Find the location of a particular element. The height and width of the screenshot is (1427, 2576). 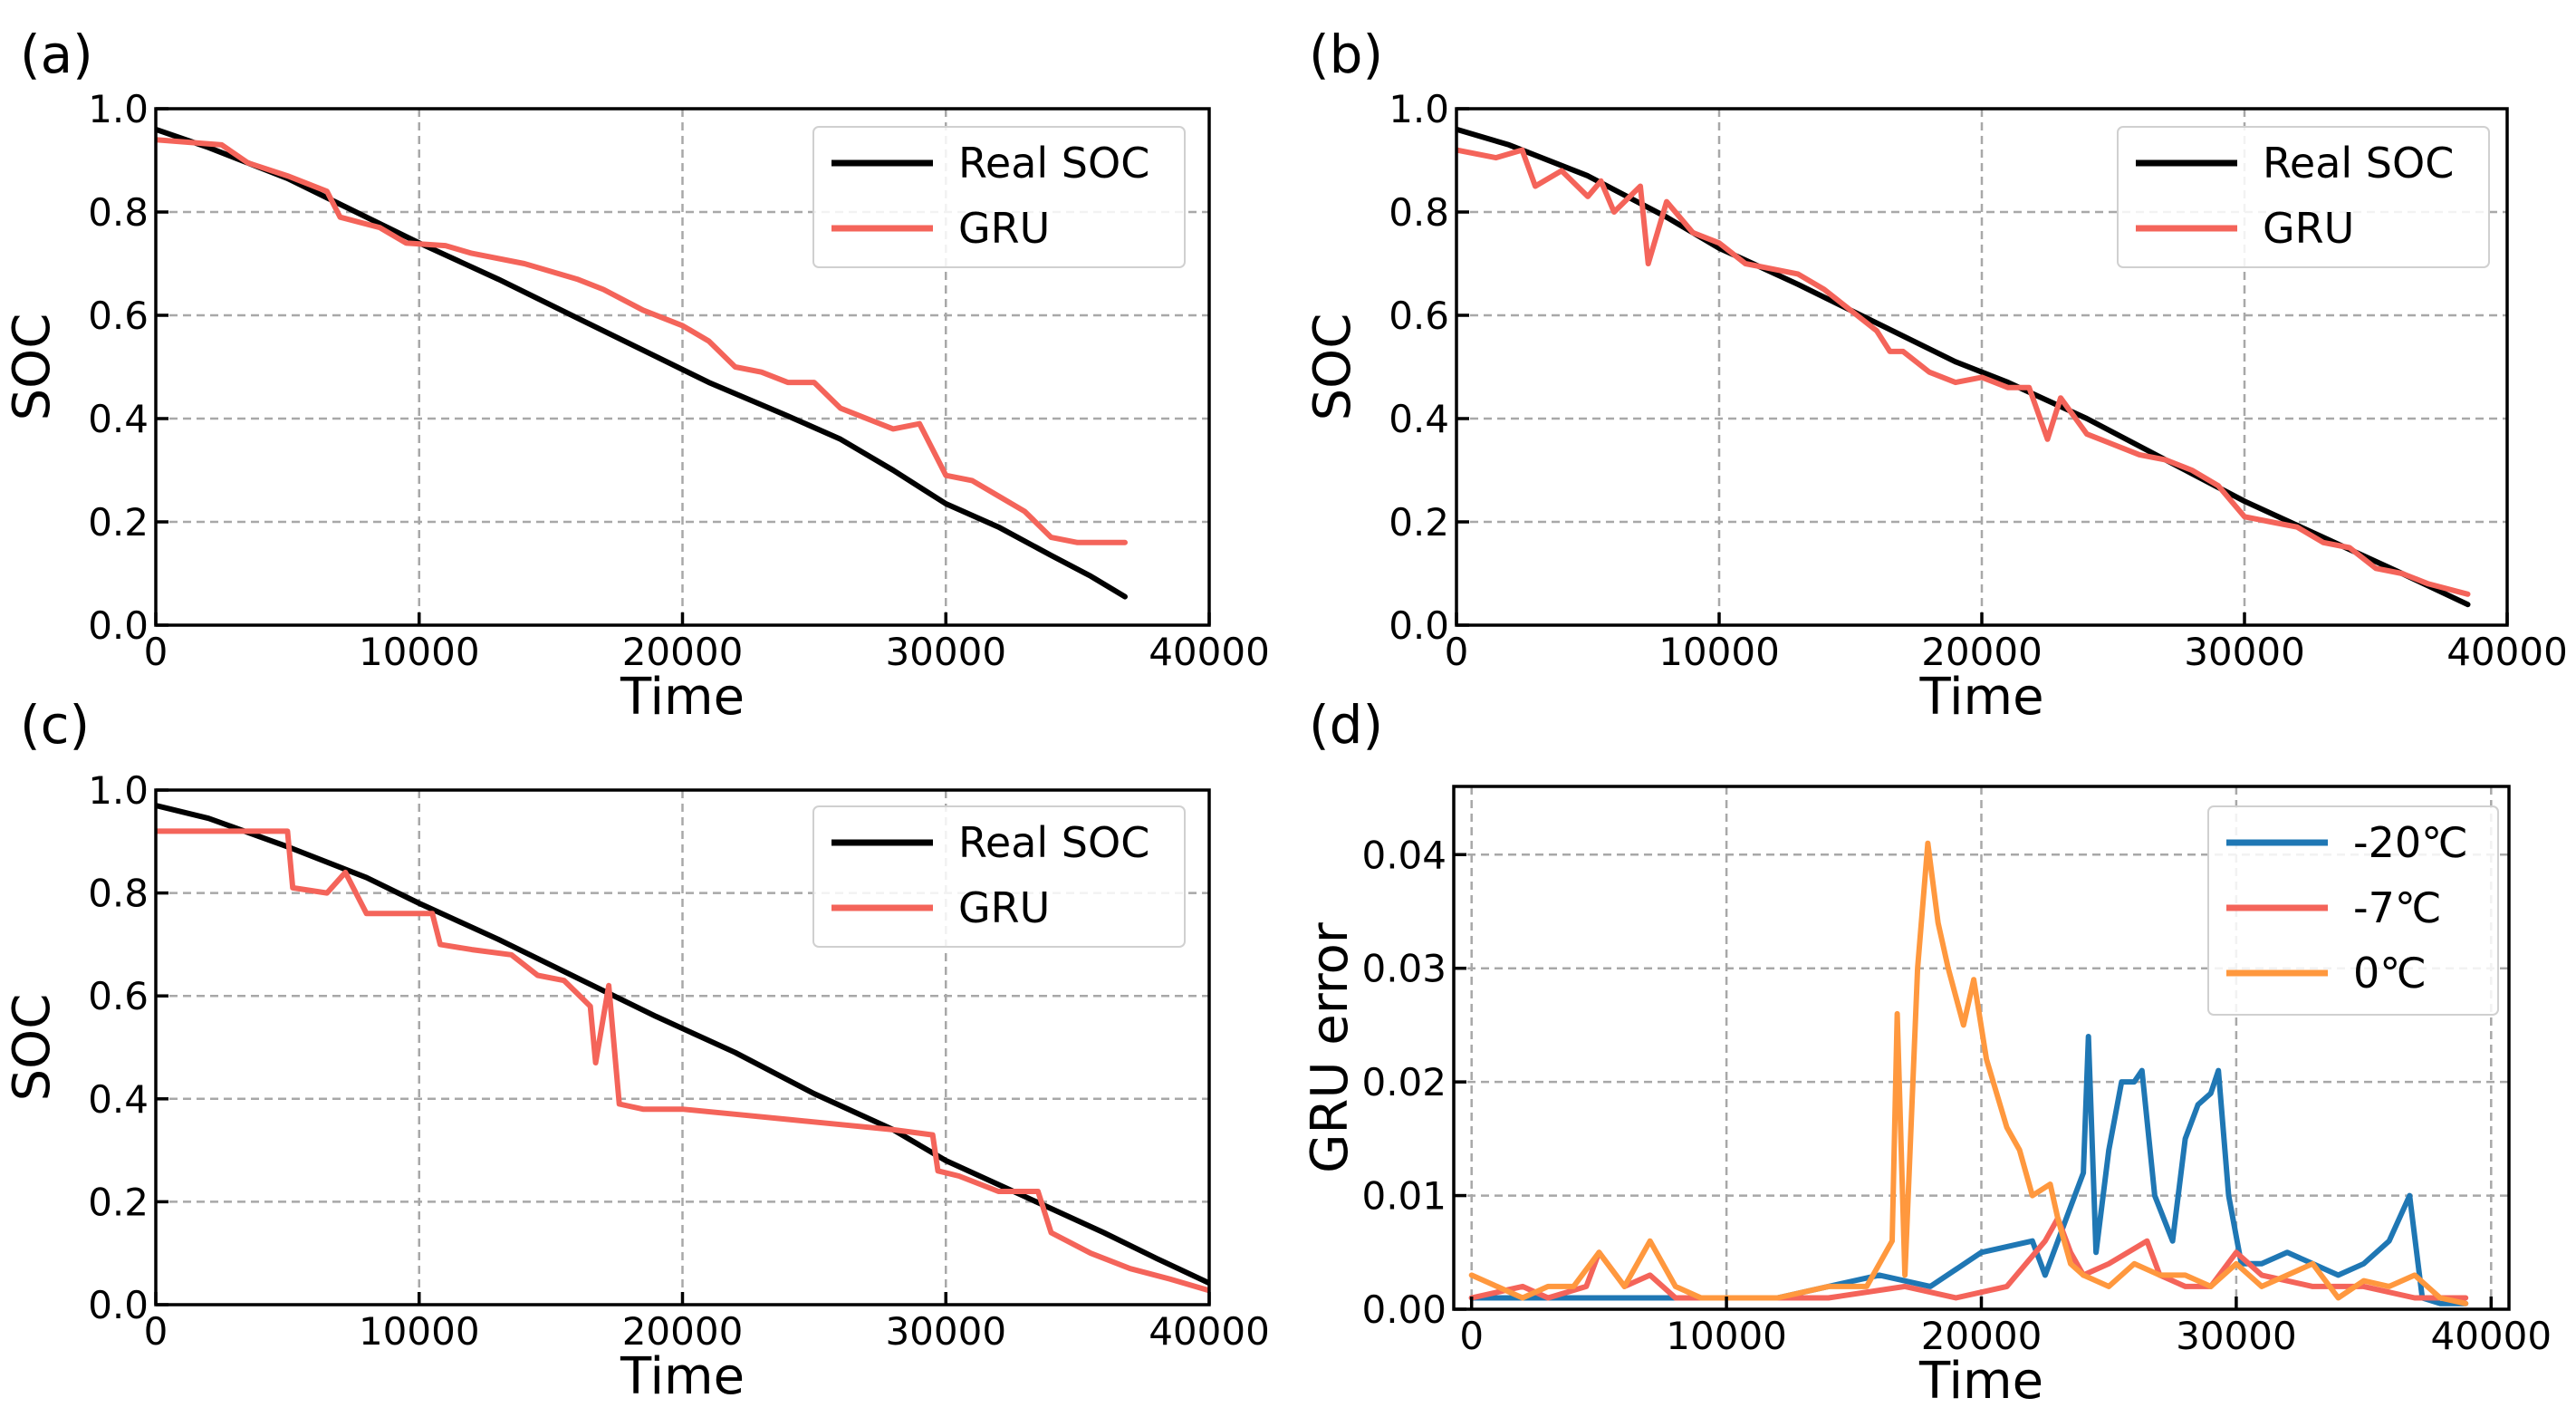

y-tick-label: 0.00 is located at coordinates (1404, 1309).